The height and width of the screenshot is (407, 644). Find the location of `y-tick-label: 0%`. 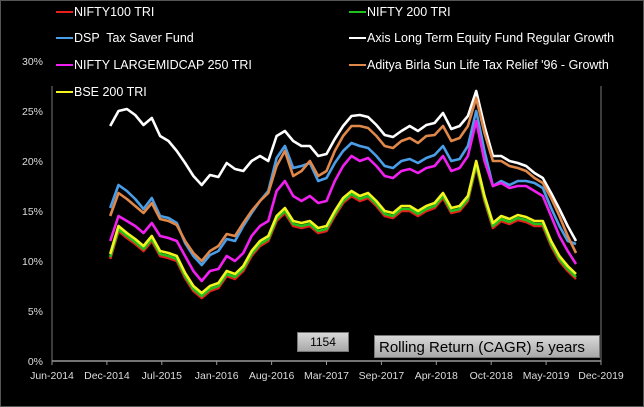

y-tick-label: 0% is located at coordinates (35, 362).